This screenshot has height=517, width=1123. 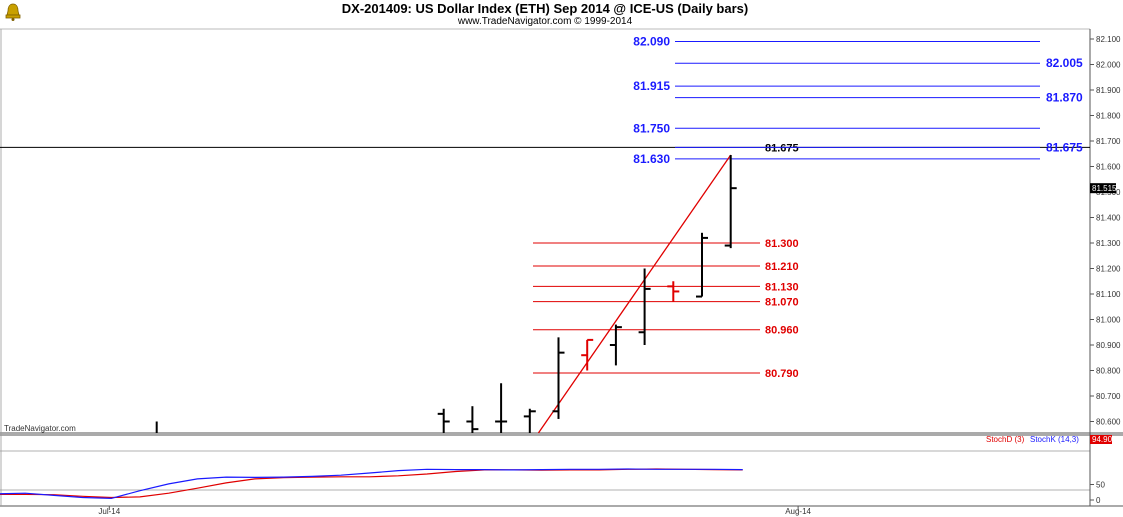 I want to click on last-price-badge, so click(x=1103, y=188).